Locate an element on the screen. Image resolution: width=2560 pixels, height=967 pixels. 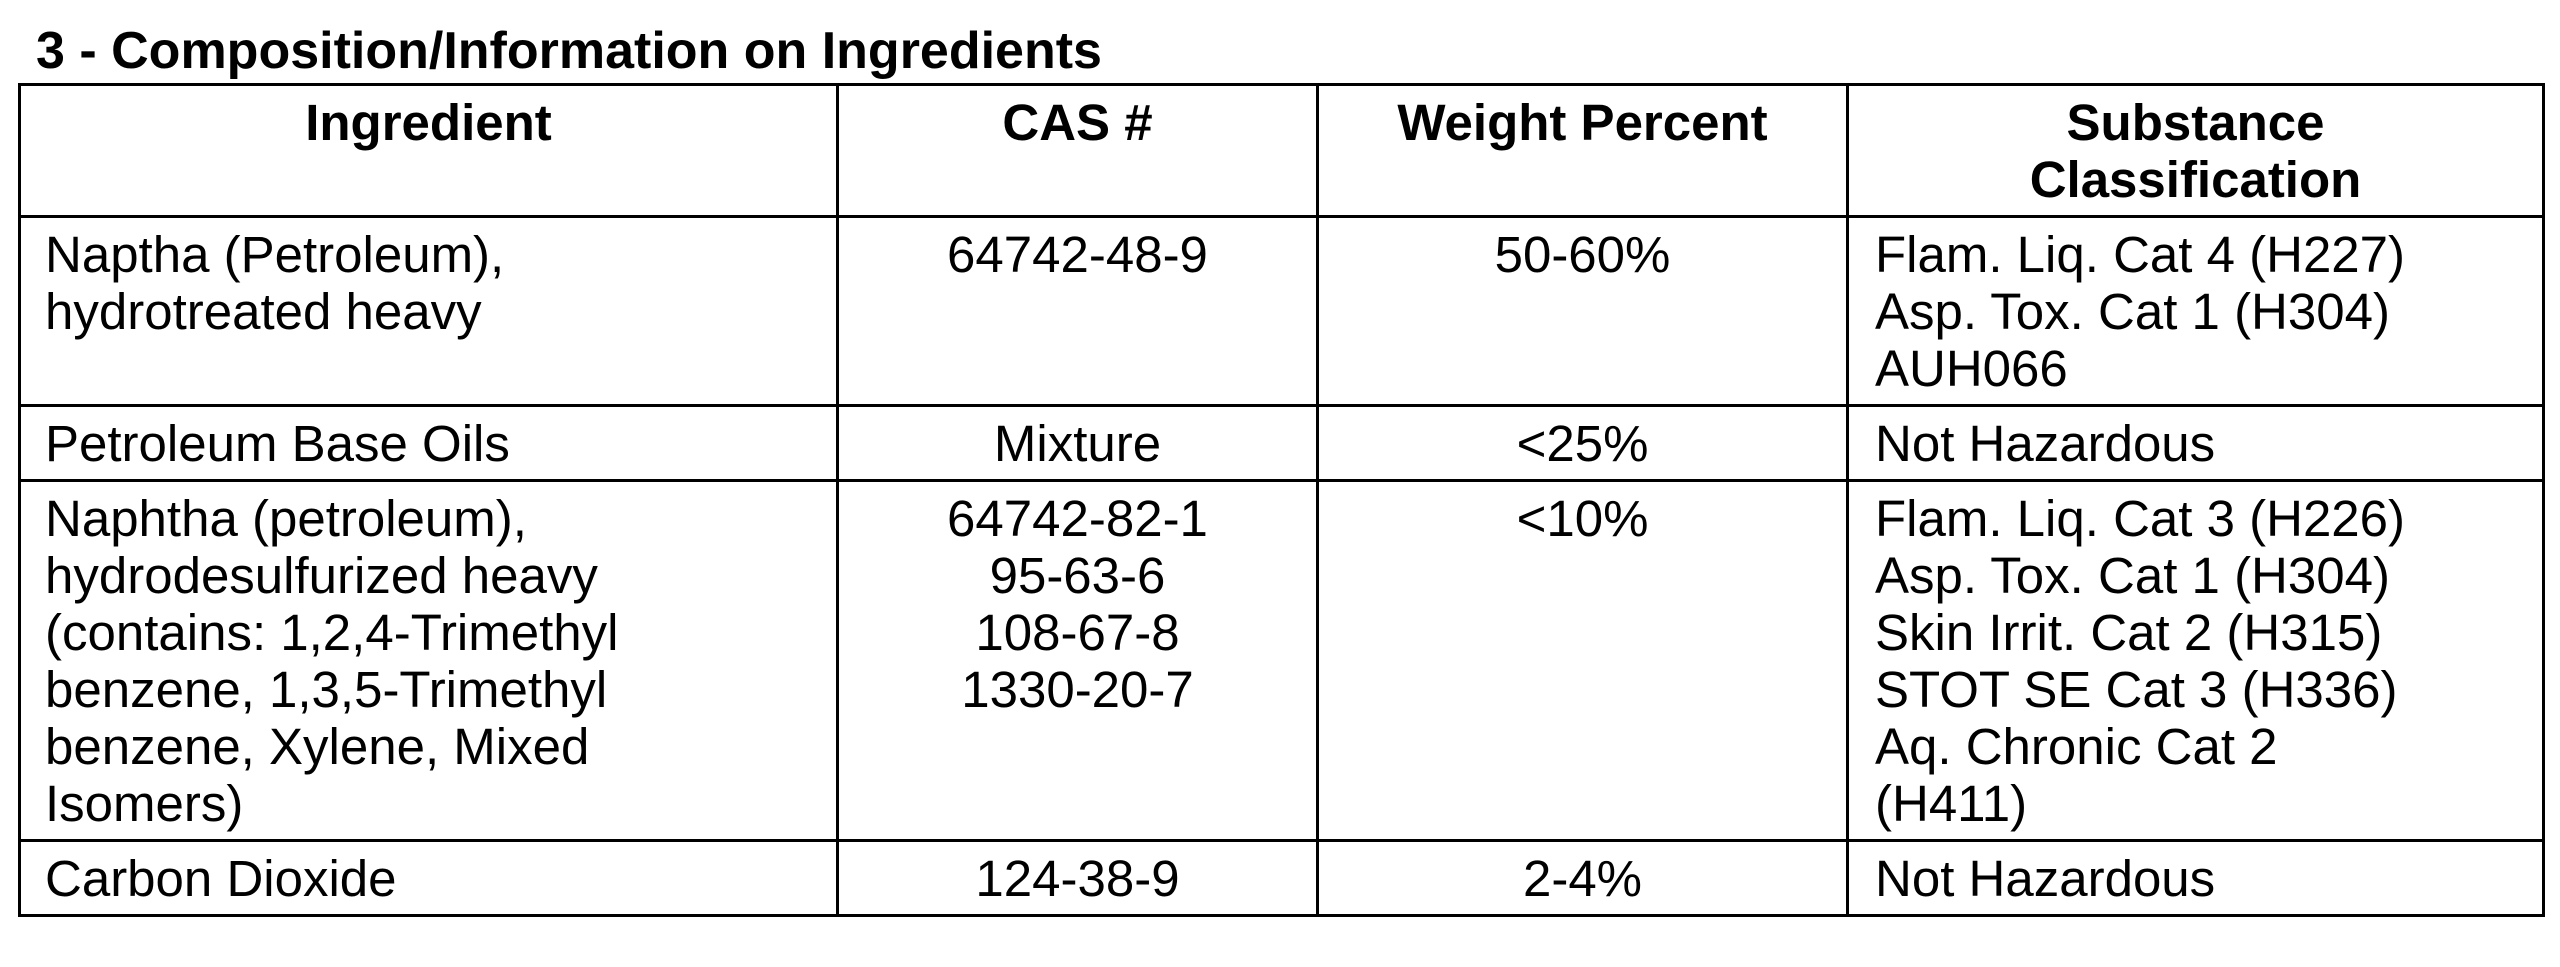
header-cas: CAS # is located at coordinates (1077, 150).